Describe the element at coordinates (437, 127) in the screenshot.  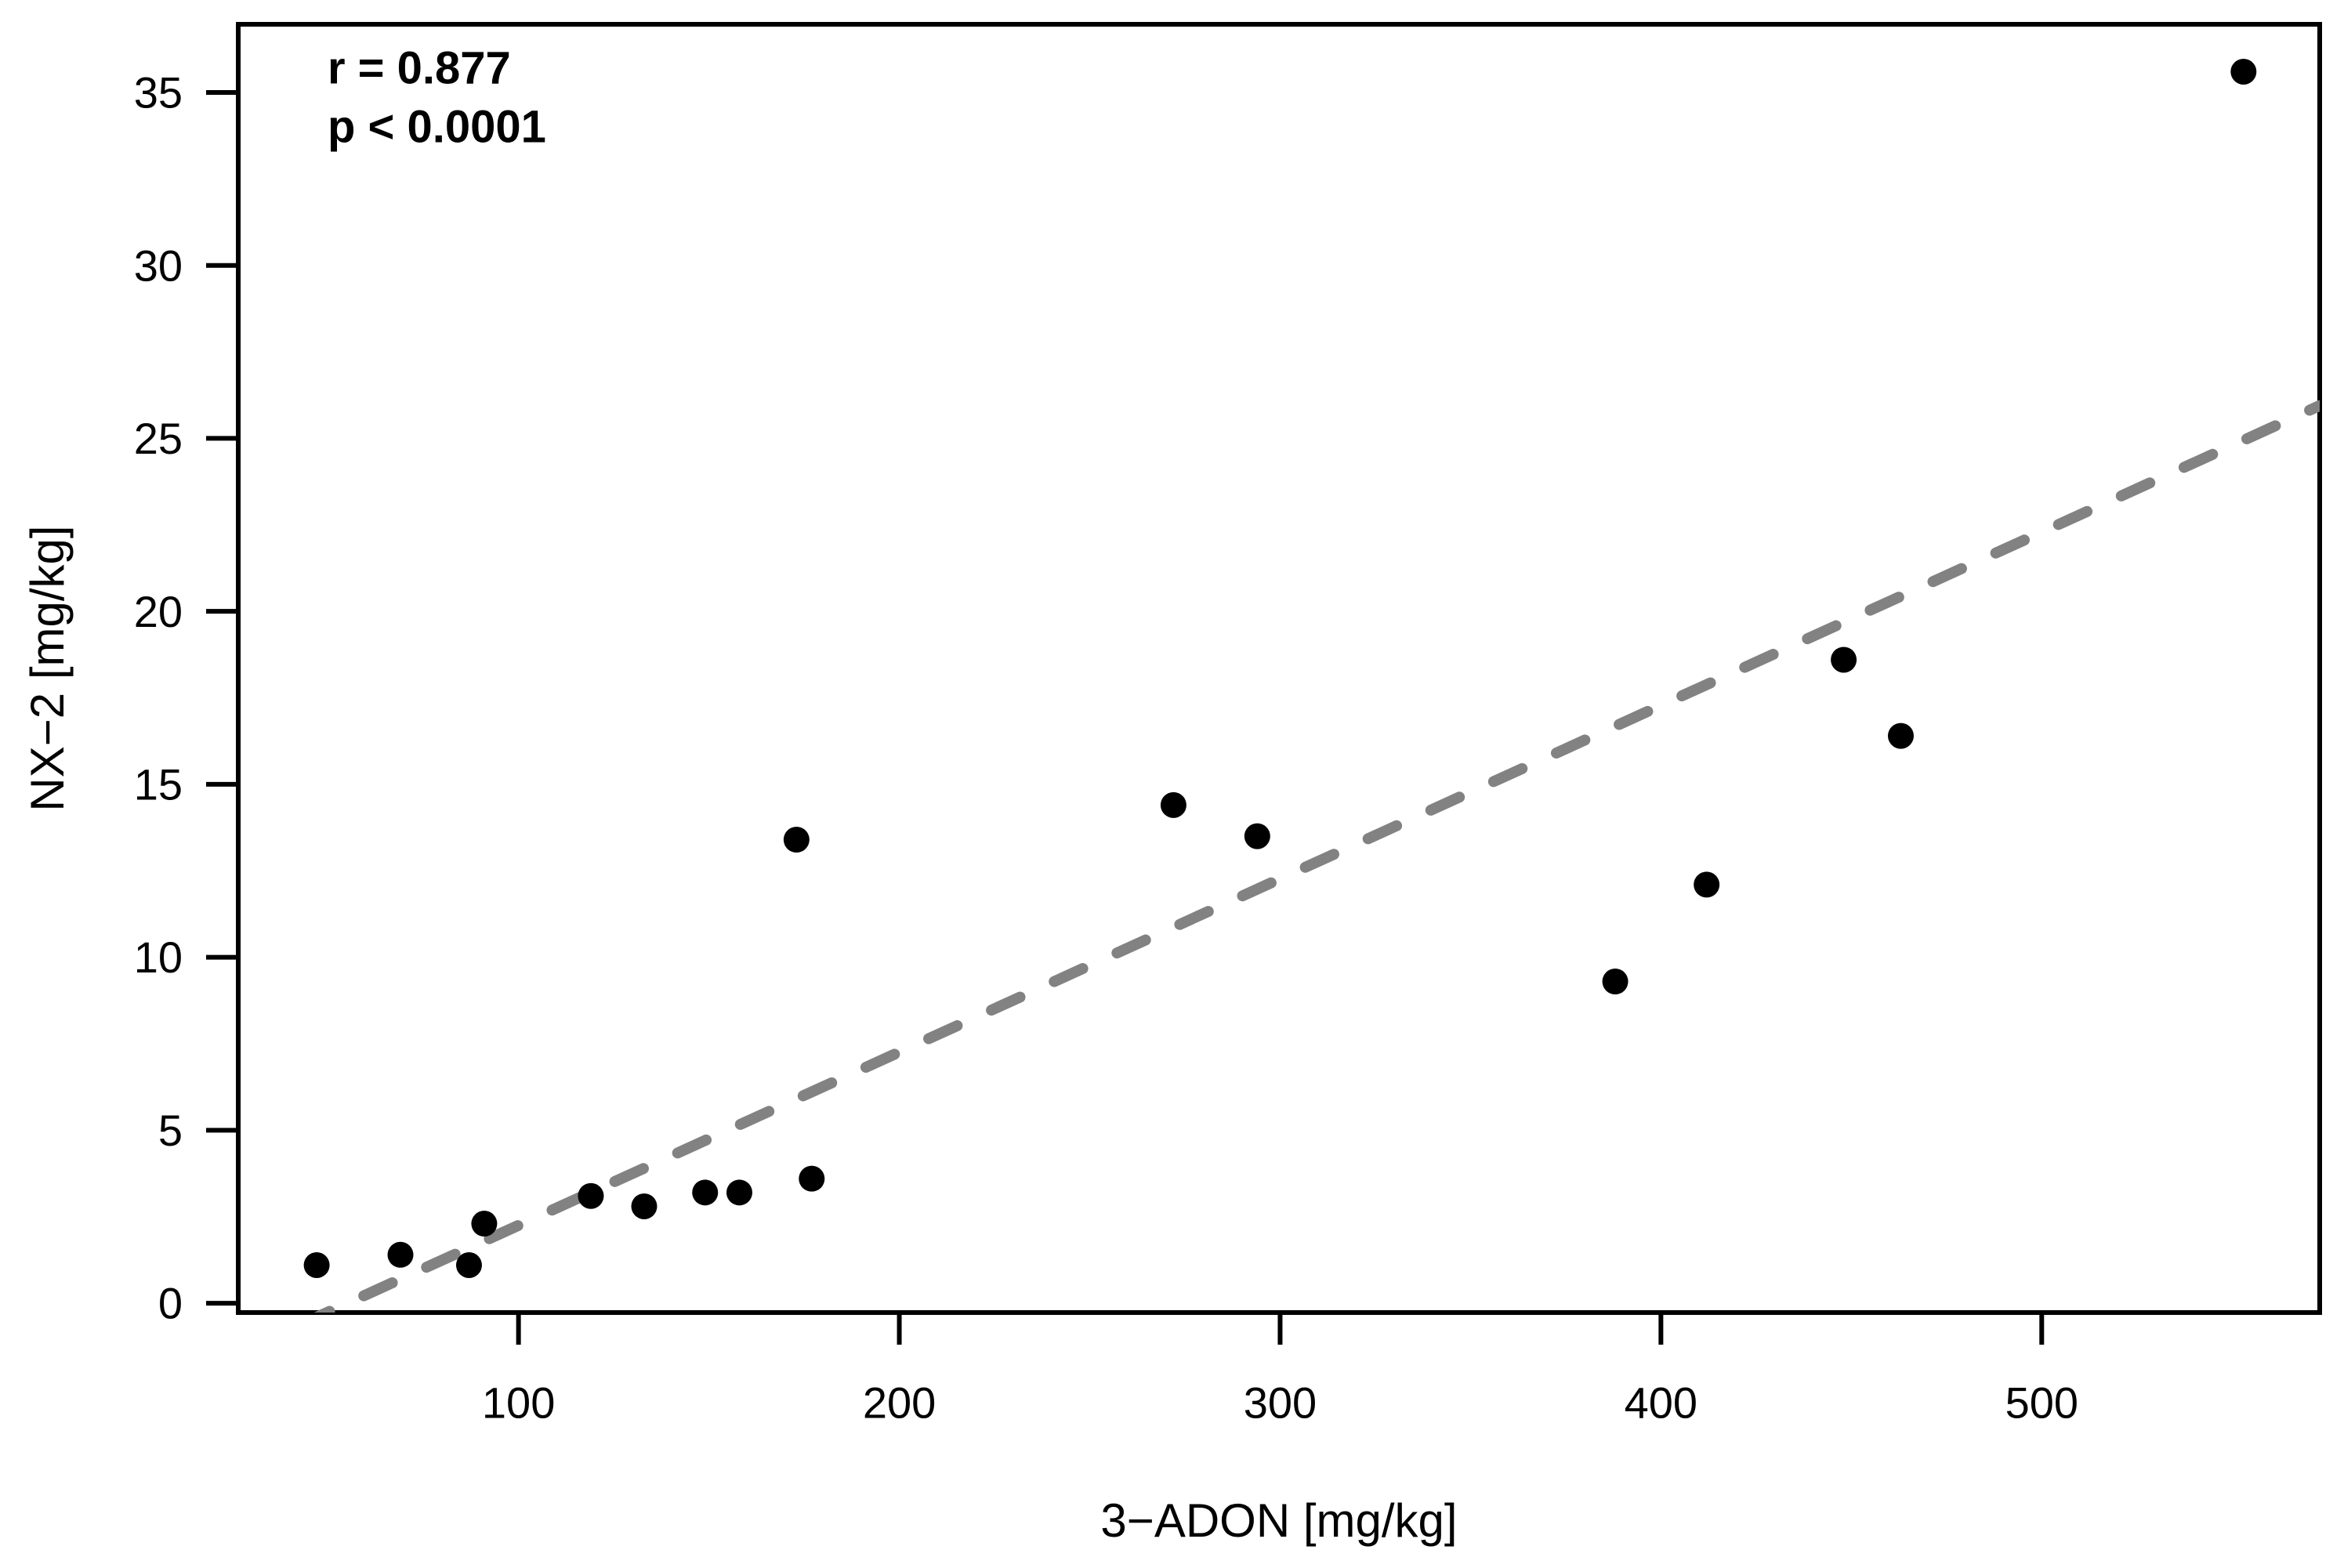
I see `annotation-p-value: p < 0.0001` at that location.